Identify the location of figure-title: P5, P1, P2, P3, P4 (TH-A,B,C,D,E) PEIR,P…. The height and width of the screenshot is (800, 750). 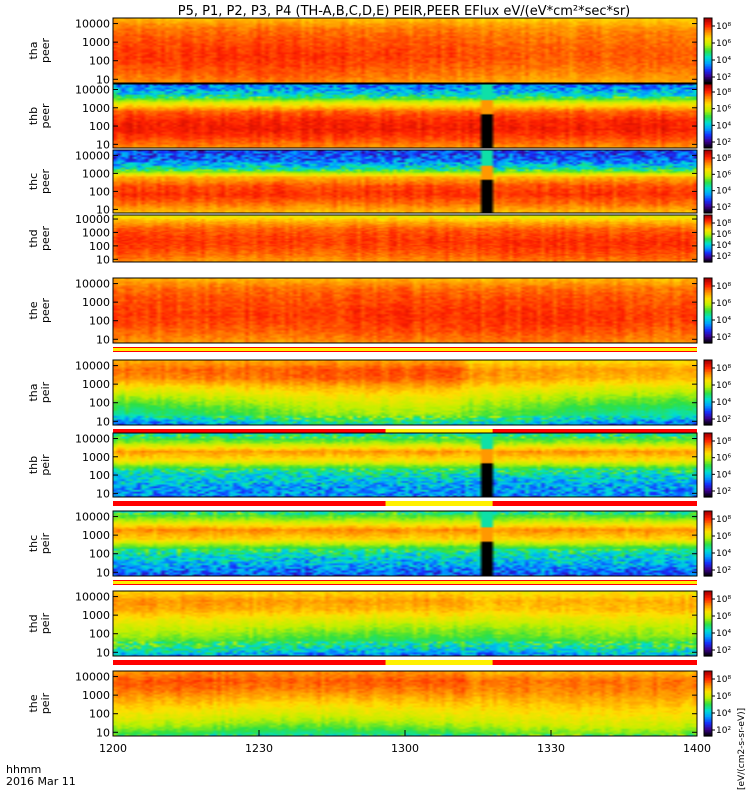
(404, 11).